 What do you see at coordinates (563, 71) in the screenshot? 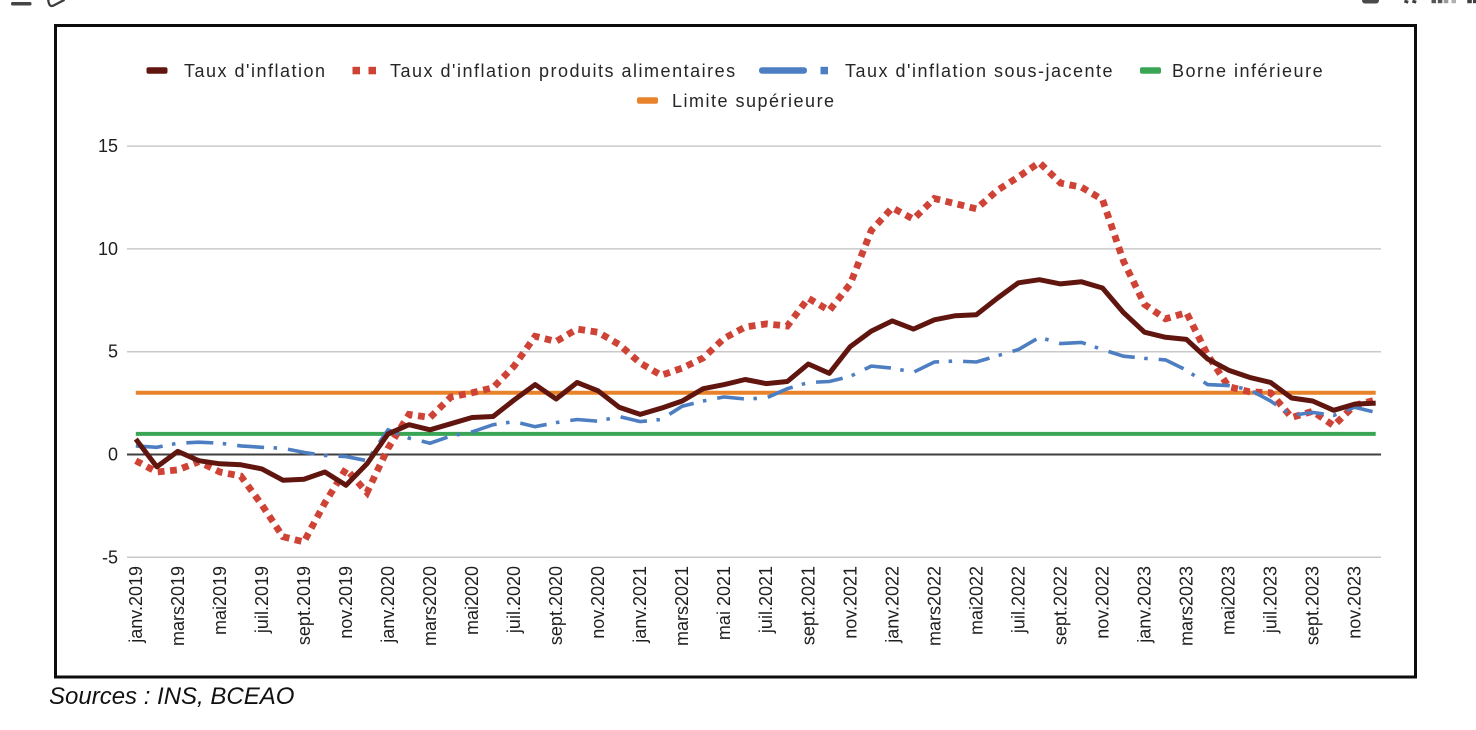
I see `svg-text:Taux d'inflation produits alim: Taux d'inflation produits alimentaires` at bounding box center [563, 71].